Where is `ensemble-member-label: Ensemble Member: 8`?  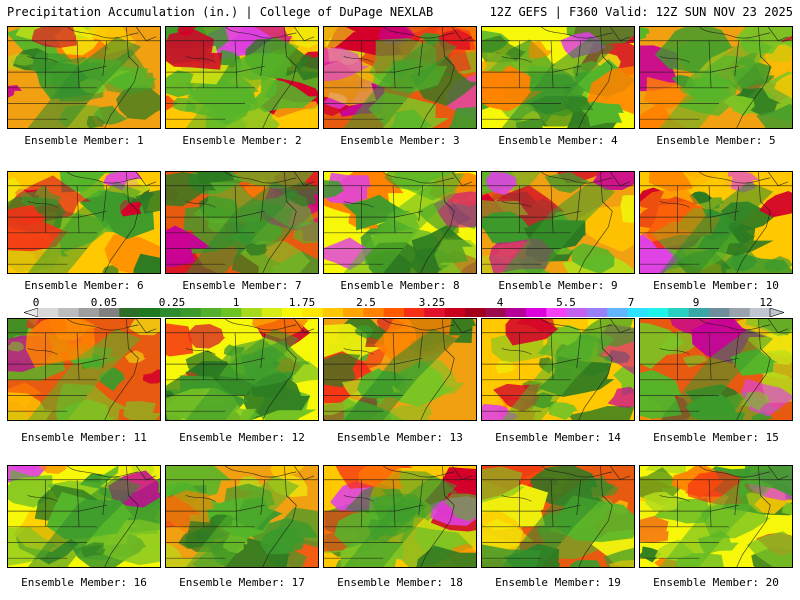
ensemble-member-label: Ensemble Member: 8 is located at coordinates (400, 285).